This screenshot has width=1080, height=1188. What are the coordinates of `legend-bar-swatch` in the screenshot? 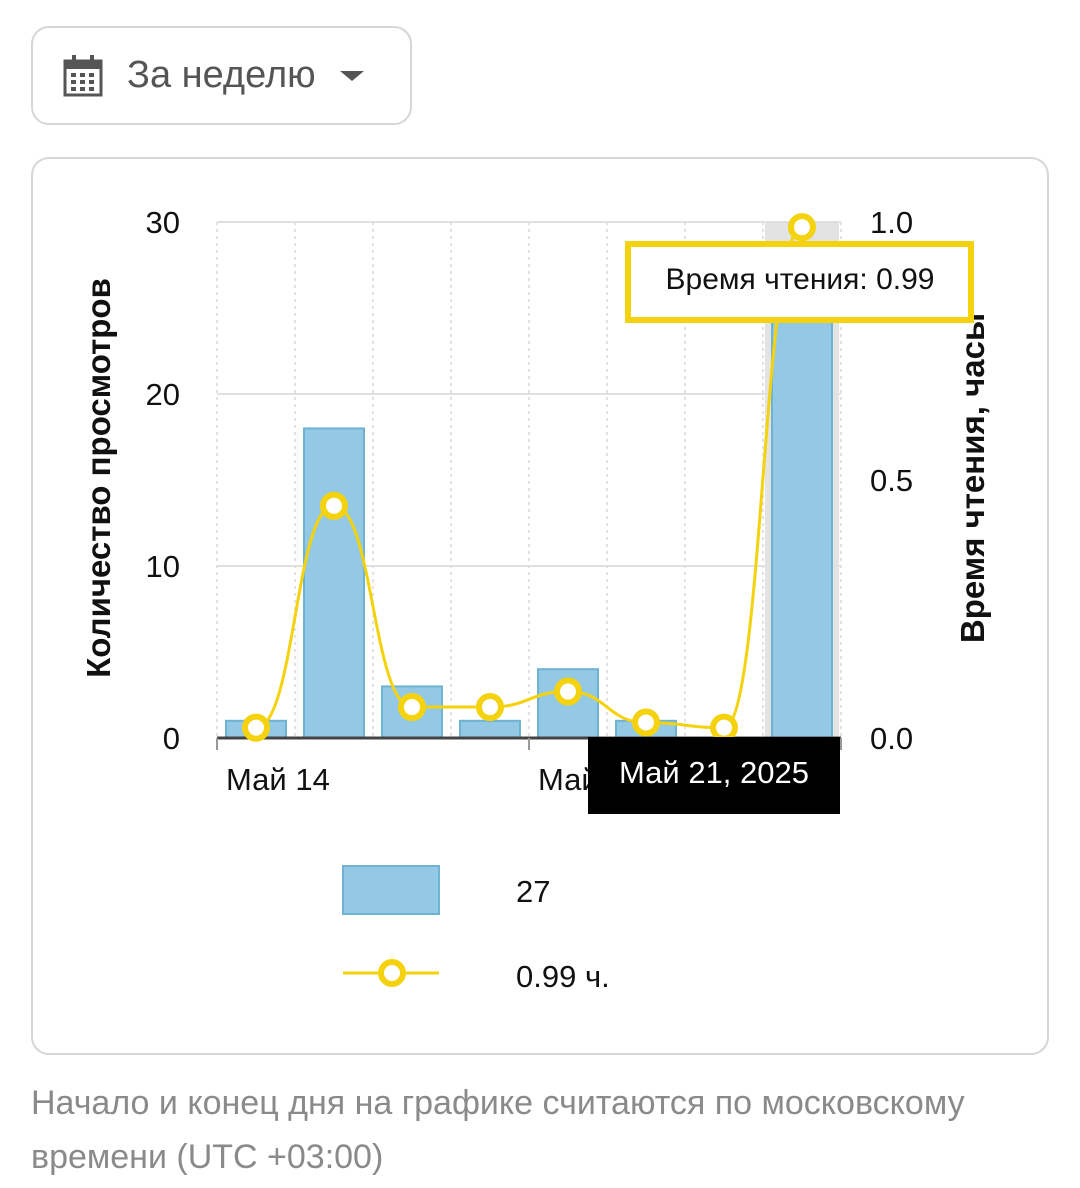 It's located at (391, 890).